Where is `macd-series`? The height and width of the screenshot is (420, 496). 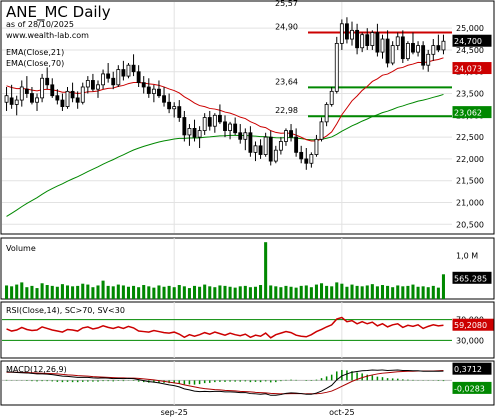 macd-series is located at coordinates (227, 382).